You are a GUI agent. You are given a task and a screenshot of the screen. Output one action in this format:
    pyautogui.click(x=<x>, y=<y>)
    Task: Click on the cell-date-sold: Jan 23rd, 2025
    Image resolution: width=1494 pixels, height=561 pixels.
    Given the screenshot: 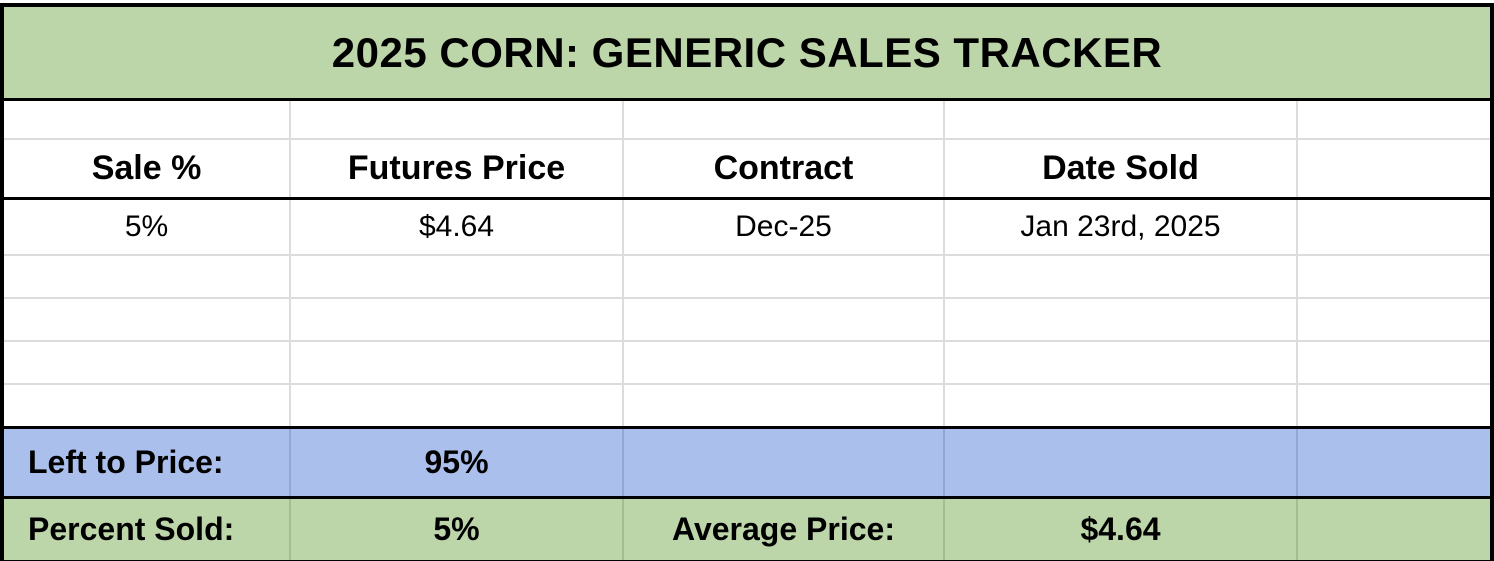 What is the action you would take?
    pyautogui.click(x=1121, y=227)
    